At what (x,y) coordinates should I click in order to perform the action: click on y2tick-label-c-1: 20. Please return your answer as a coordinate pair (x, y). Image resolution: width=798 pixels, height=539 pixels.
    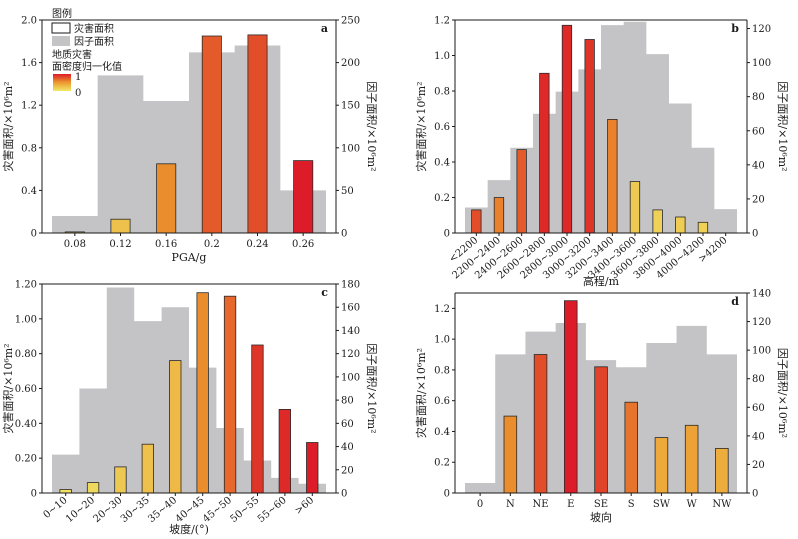
    Looking at the image, I should click on (347, 470).